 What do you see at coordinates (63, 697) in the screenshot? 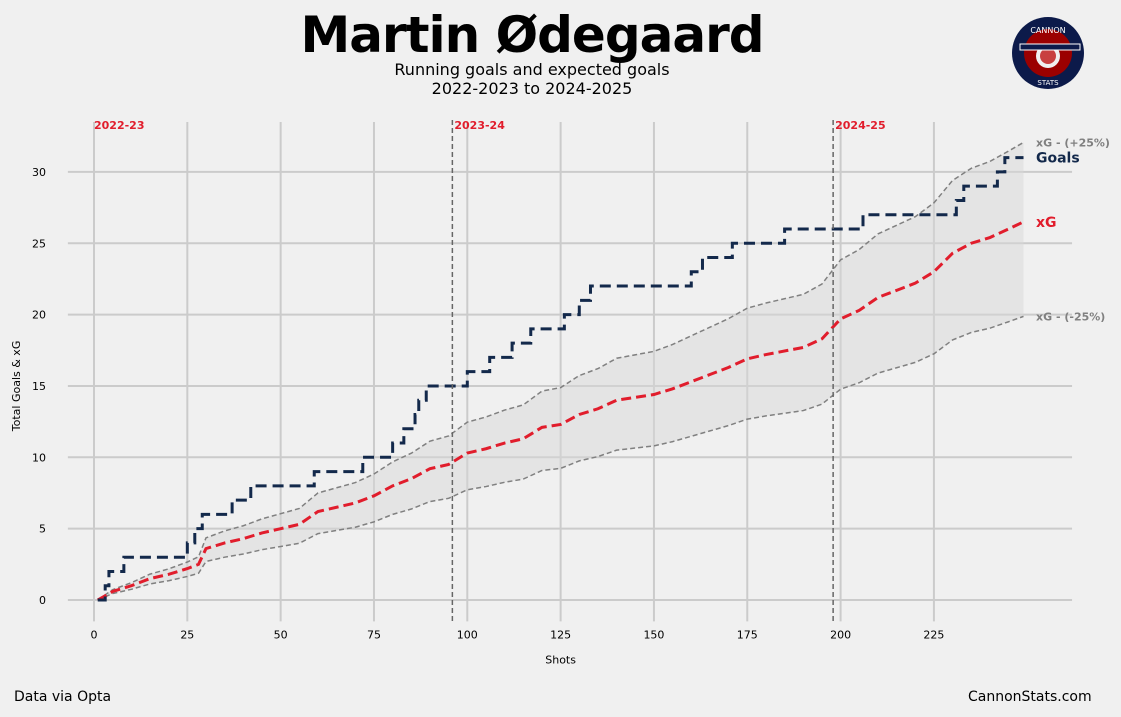
I see `data-source: Data via Opta` at bounding box center [63, 697].